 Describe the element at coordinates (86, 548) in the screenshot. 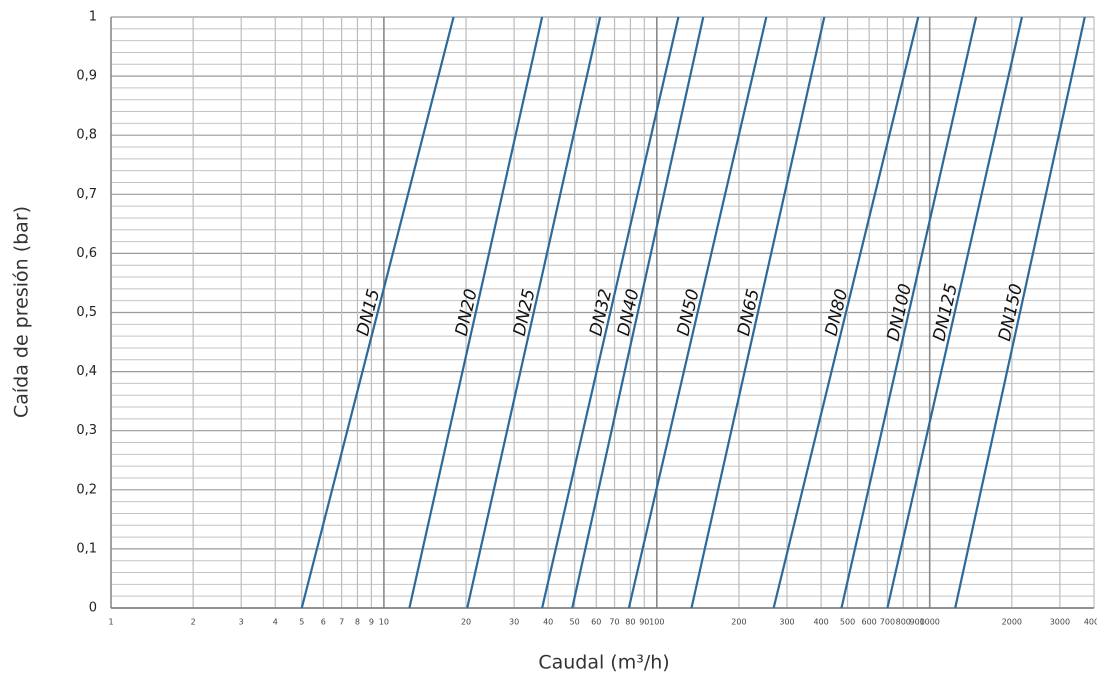

I see `y-tick-label: 0,1` at that location.